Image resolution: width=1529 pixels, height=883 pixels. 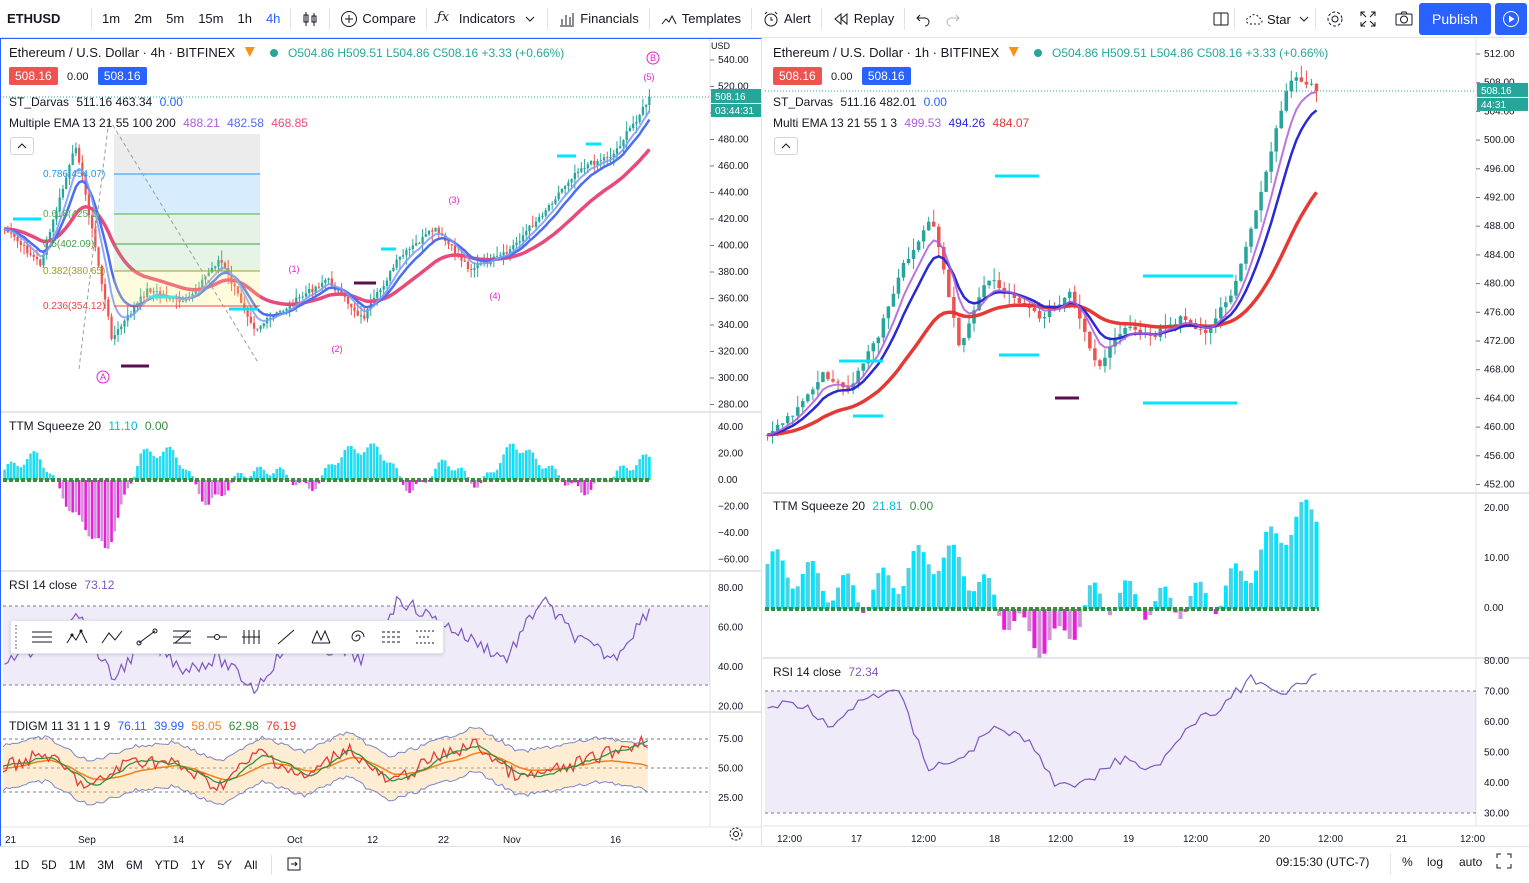 What do you see at coordinates (211, 18) in the screenshot?
I see `interval-15m: 15m` at bounding box center [211, 18].